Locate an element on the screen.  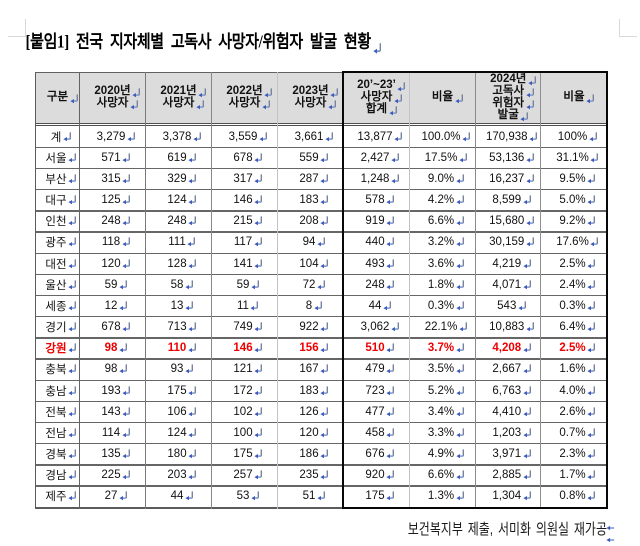
table-row: 전북 143 106 102 126 477 3.4% 4,410 2.6% is located at coordinates (322, 411).